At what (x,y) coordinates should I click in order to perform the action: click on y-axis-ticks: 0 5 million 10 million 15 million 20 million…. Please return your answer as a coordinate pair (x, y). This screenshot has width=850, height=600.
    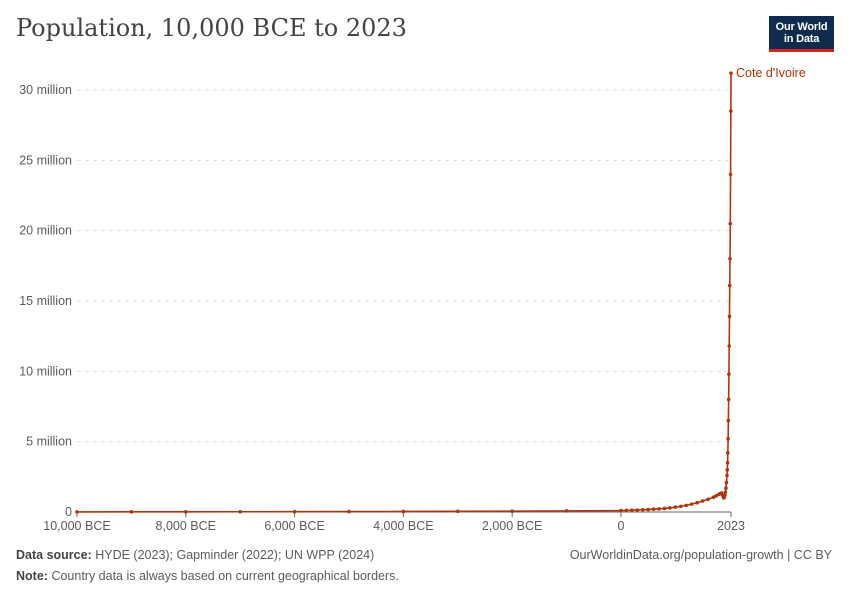
    Looking at the image, I should click on (45, 301).